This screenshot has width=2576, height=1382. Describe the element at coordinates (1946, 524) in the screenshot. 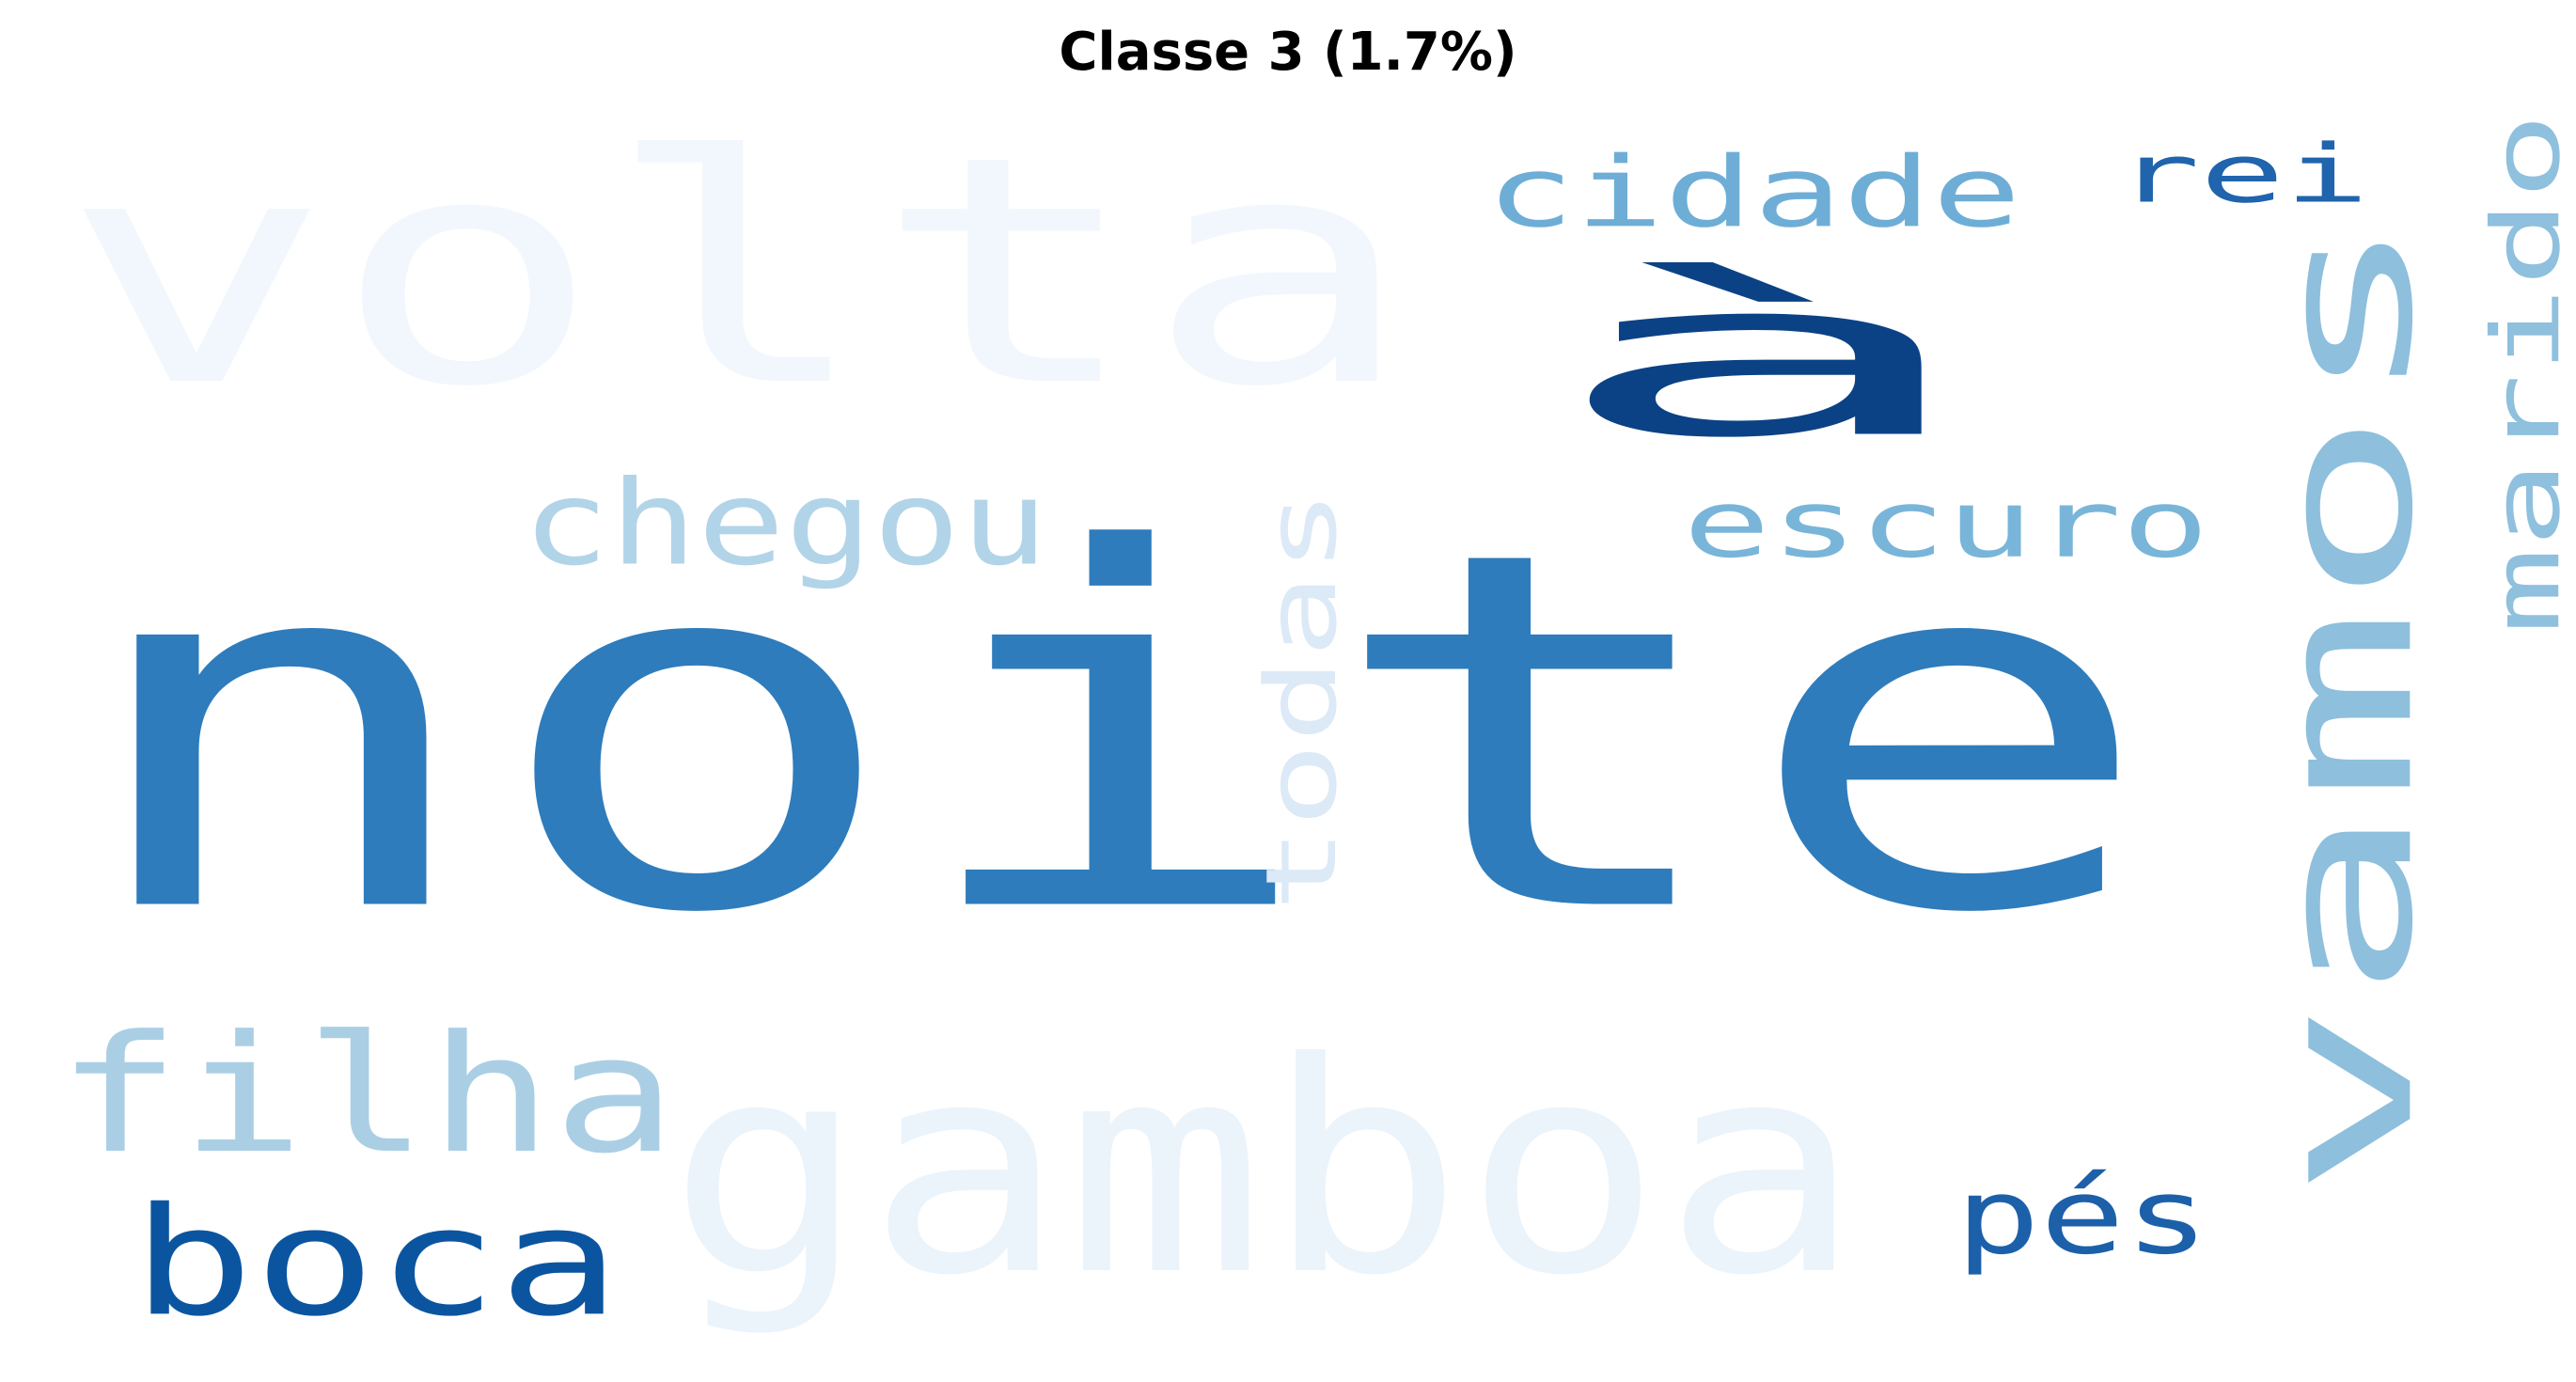

I see `word-escuro: escuro` at that location.